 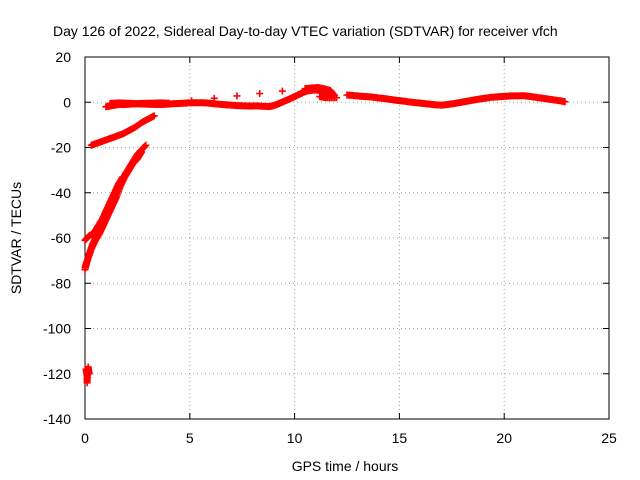 I want to click on x-tick-label: 5, so click(x=190, y=438).